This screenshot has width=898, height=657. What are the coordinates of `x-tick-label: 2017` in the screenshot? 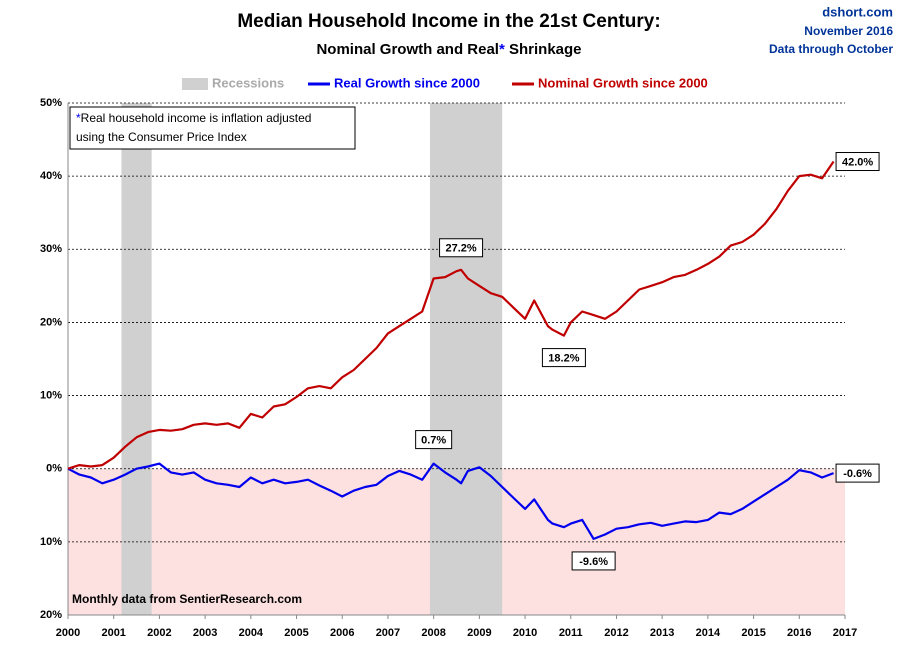 It's located at (845, 633).